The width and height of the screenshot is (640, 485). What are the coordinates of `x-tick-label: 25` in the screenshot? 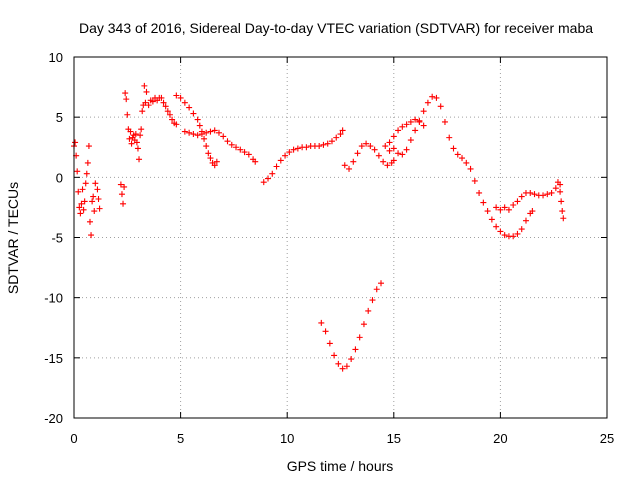 It's located at (607, 438).